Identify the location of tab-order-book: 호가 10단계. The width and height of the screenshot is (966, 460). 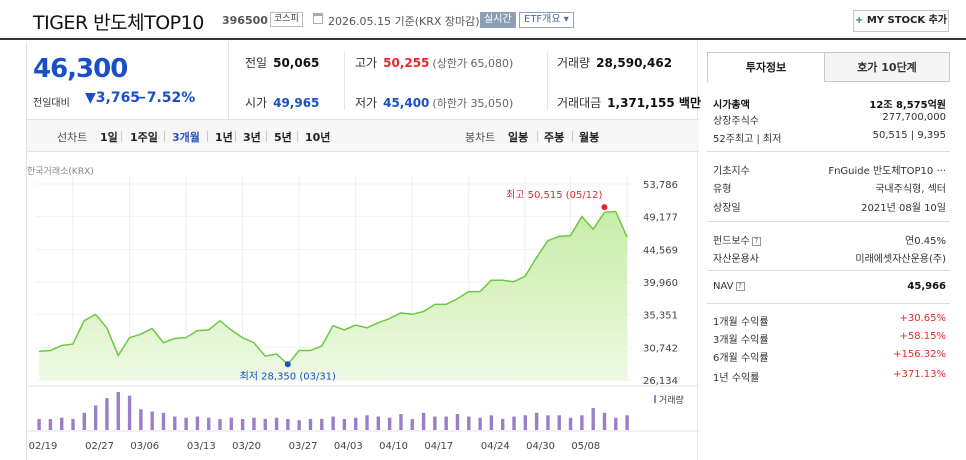
(887, 67).